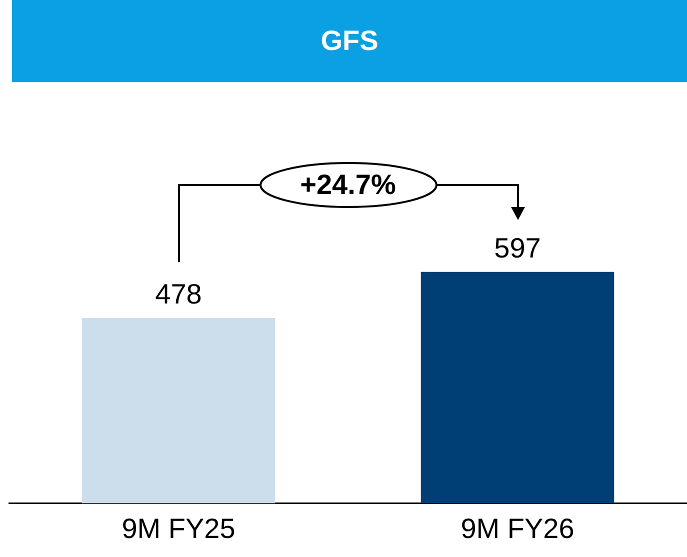 The height and width of the screenshot is (557, 687). I want to click on data-label: 478, so click(178, 294).